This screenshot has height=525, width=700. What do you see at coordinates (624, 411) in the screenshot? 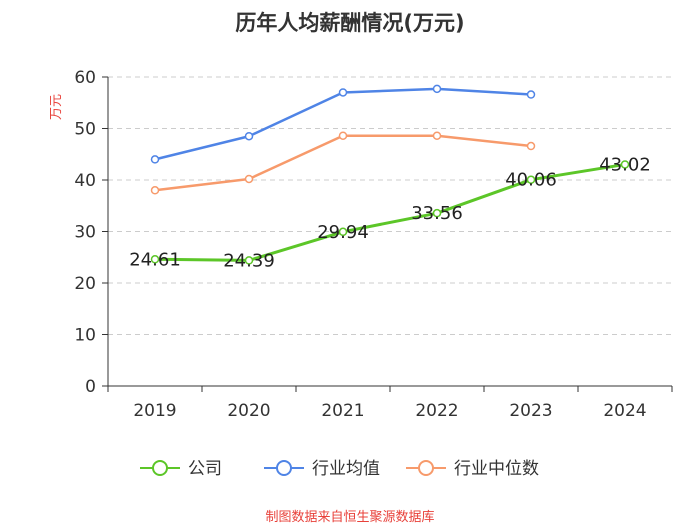
I see `x-tick-label: 2024` at bounding box center [624, 411].